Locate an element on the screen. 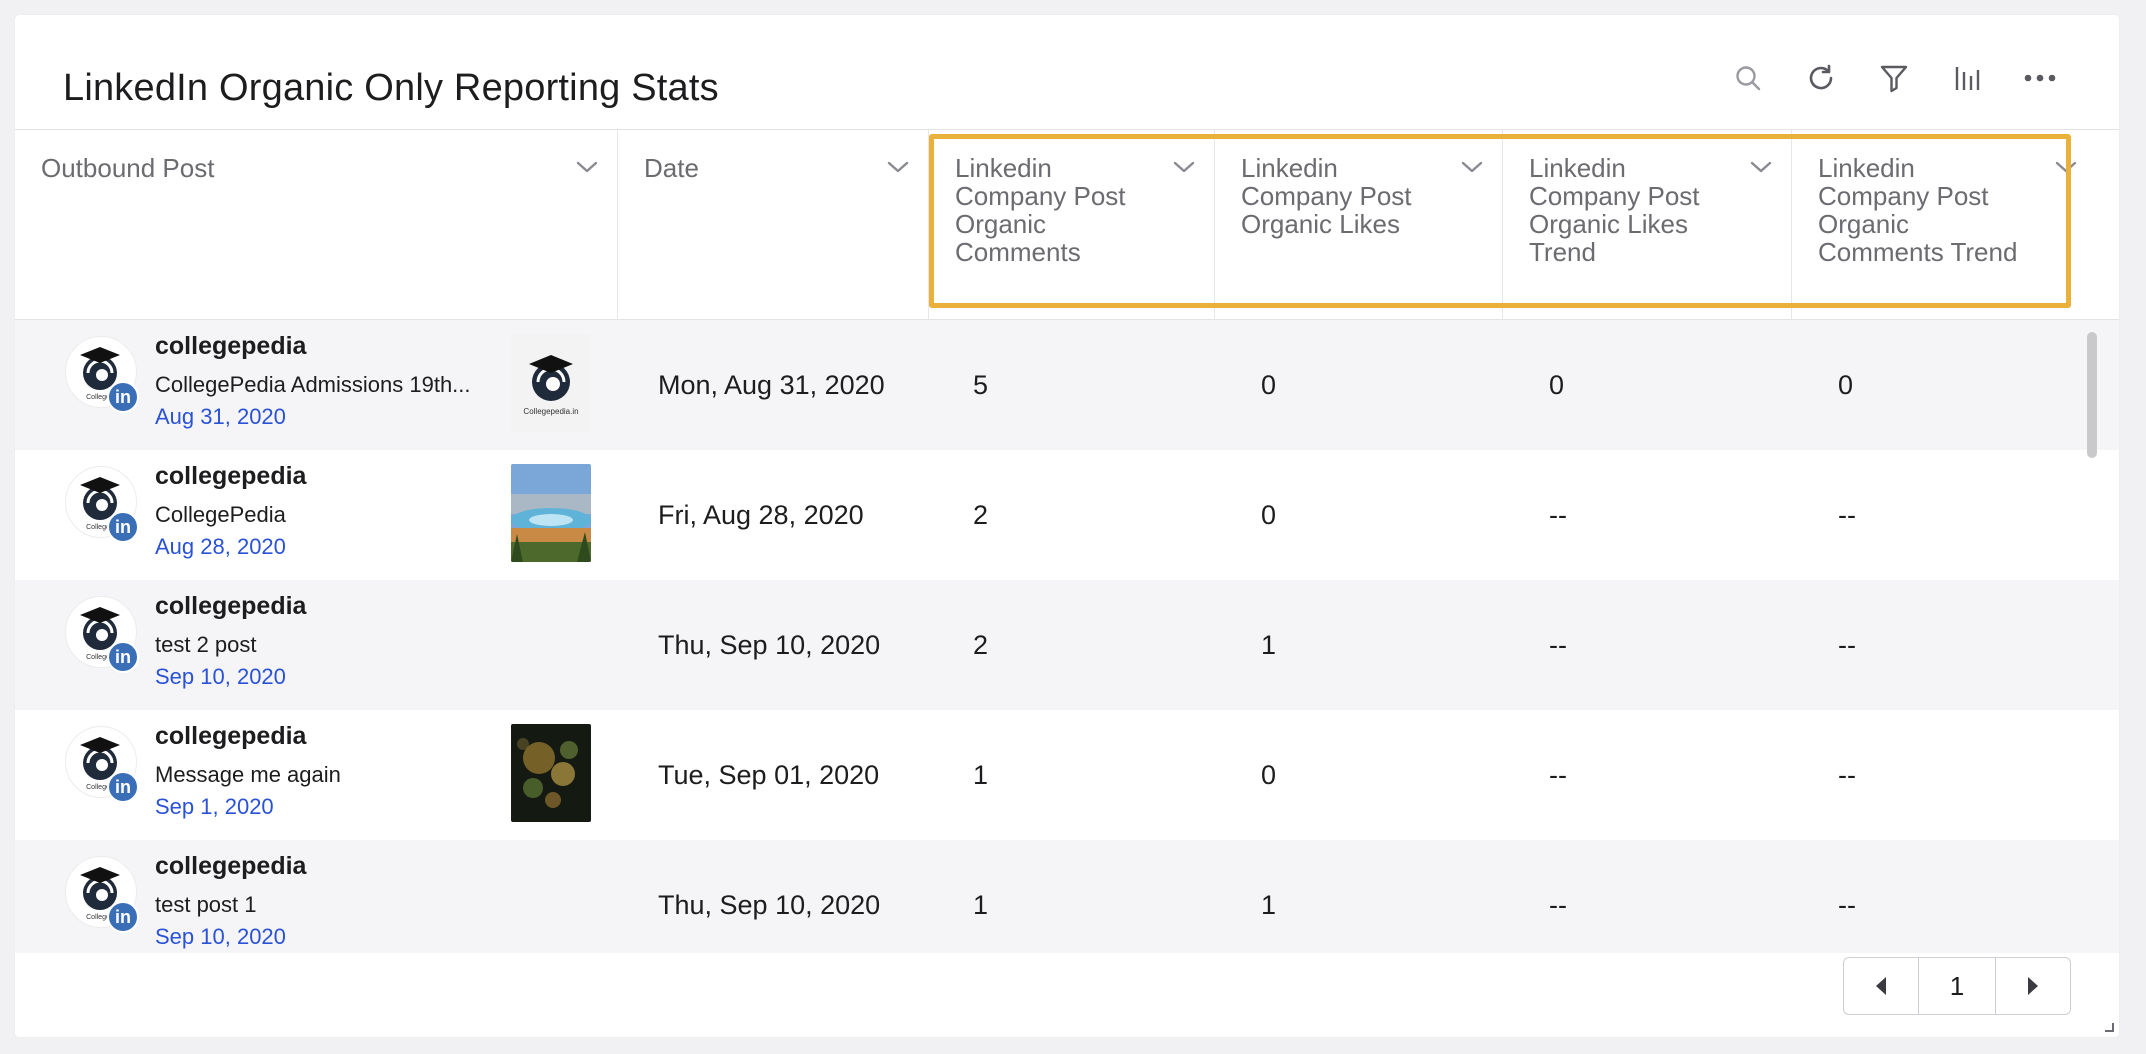  next-page-button is located at coordinates (2033, 986).